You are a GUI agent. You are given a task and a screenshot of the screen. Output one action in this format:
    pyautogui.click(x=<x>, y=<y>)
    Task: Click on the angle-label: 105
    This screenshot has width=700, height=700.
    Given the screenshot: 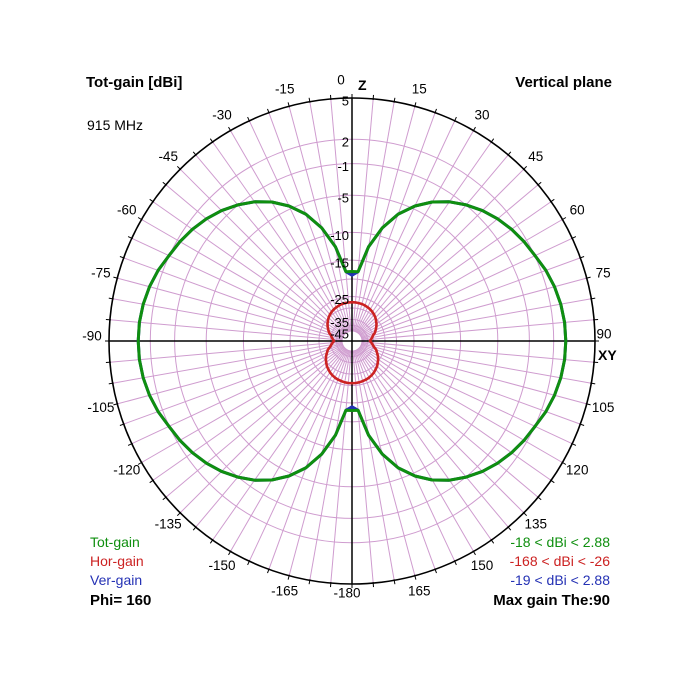 What is the action you would take?
    pyautogui.click(x=603, y=407)
    